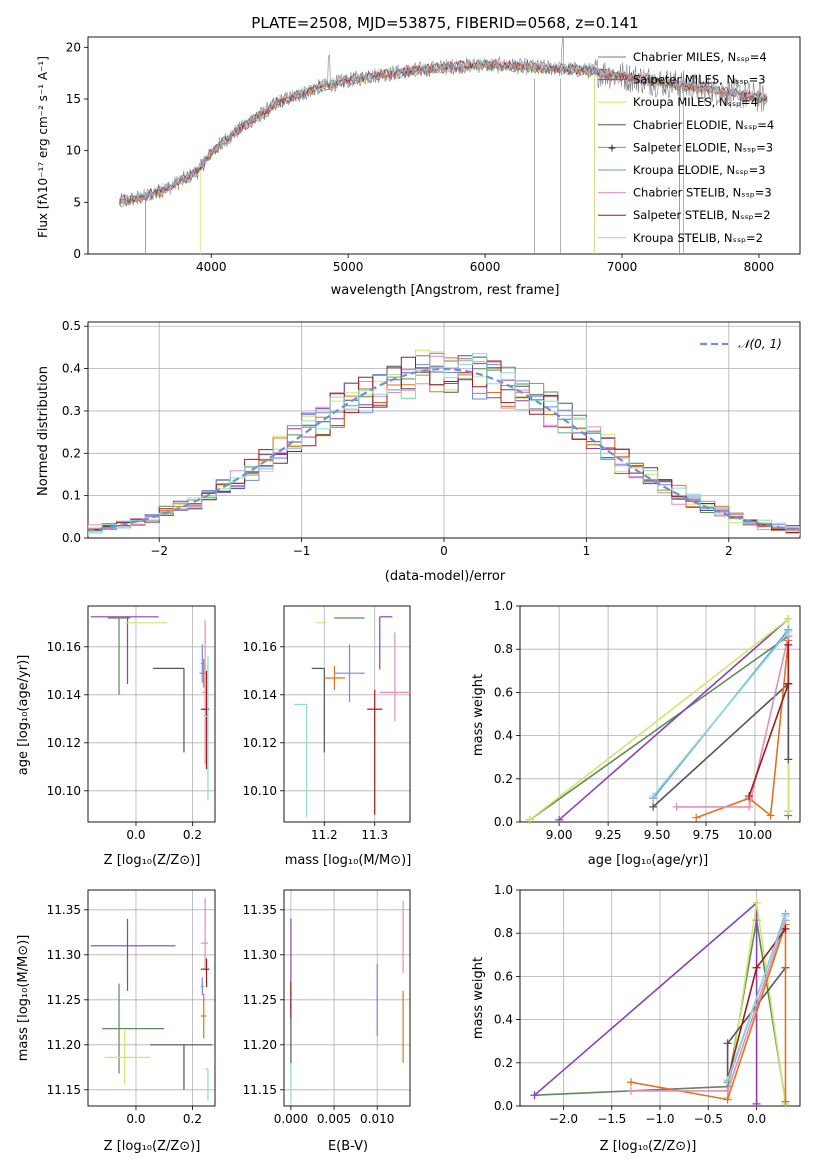 The height and width of the screenshot is (1170, 819). I want to click on legend-label: Chabrier MILES, Nₛₛₚ=4, so click(700, 57).